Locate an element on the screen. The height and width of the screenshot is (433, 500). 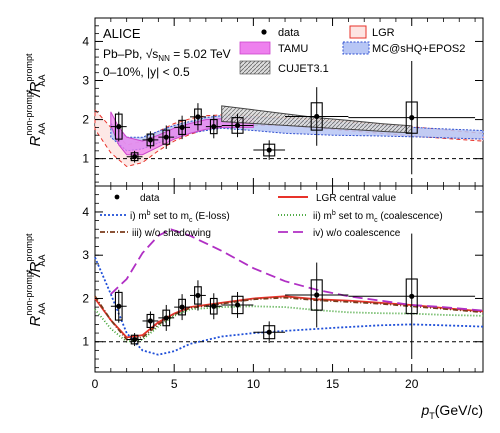
legend2-ii-post: (coalescence) is located at coordinates (410, 216).